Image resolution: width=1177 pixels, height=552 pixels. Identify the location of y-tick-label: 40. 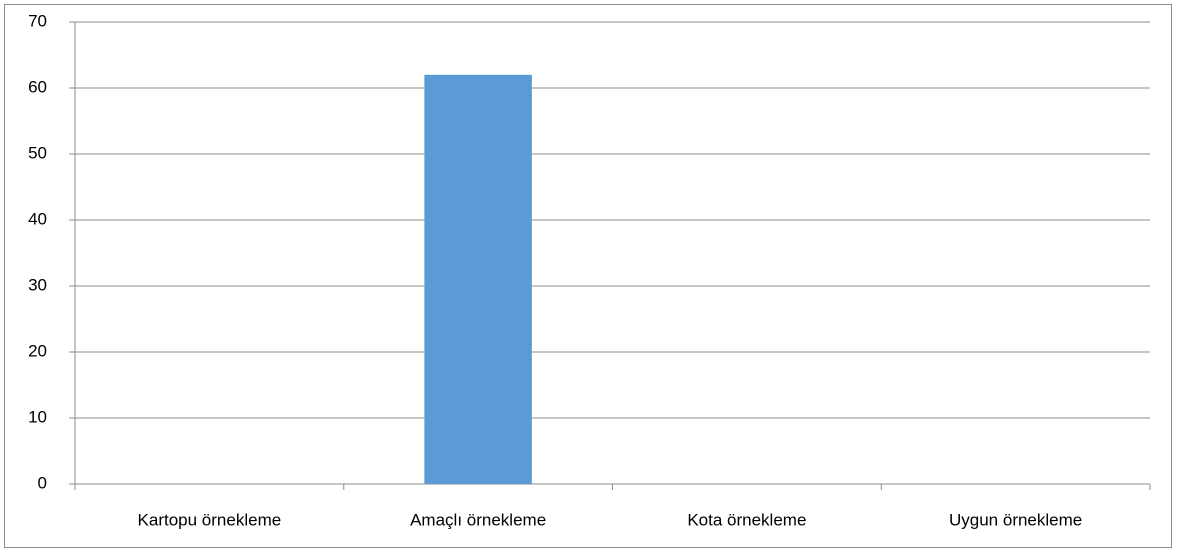
(37, 218).